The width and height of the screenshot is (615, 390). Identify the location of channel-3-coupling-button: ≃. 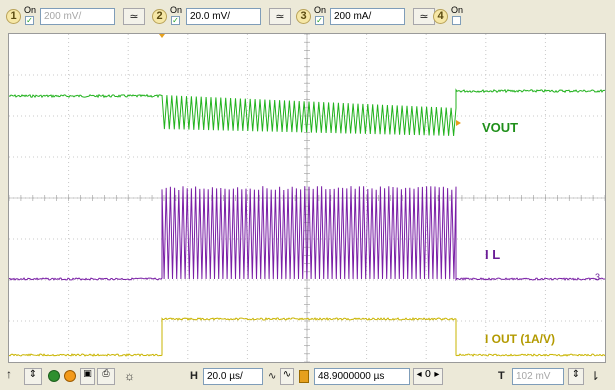
(424, 16).